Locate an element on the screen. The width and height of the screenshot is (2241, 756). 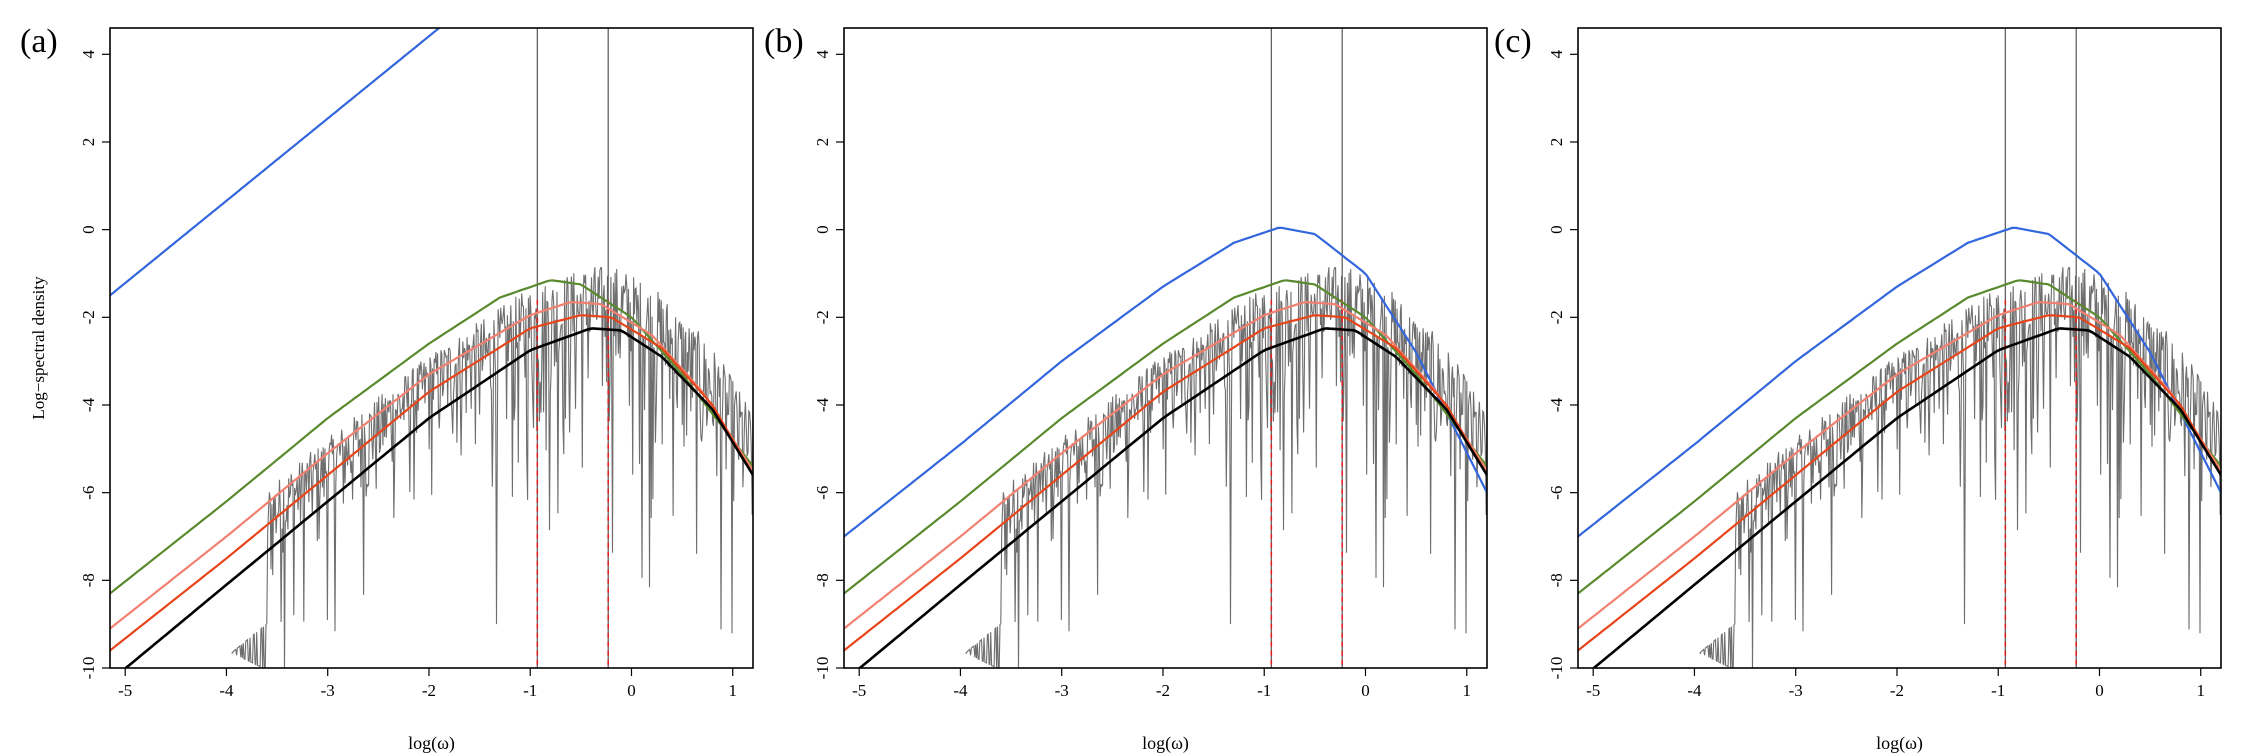
panel-label: (c) is located at coordinates (1513, 41).